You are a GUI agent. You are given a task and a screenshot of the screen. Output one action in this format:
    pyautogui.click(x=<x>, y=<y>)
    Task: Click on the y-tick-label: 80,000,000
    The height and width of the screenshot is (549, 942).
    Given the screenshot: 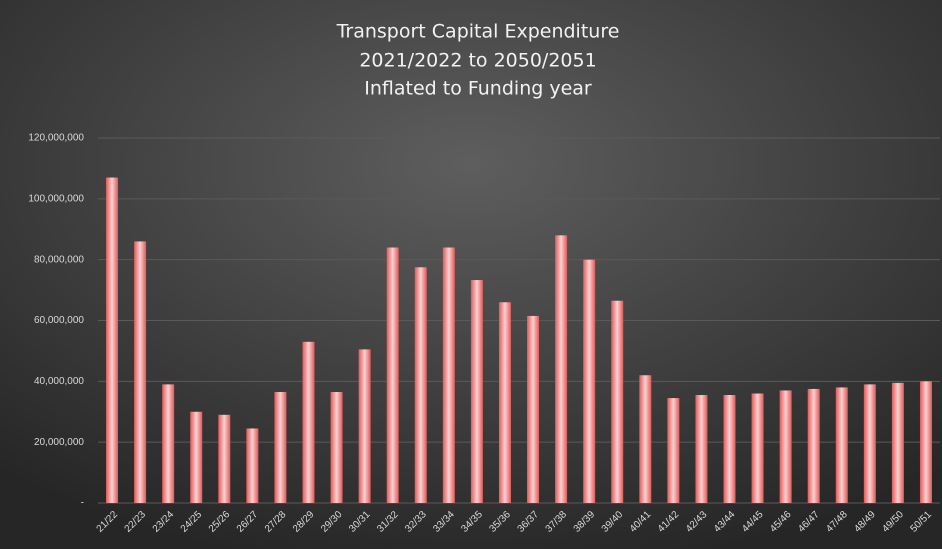 What is the action you would take?
    pyautogui.click(x=59, y=259)
    